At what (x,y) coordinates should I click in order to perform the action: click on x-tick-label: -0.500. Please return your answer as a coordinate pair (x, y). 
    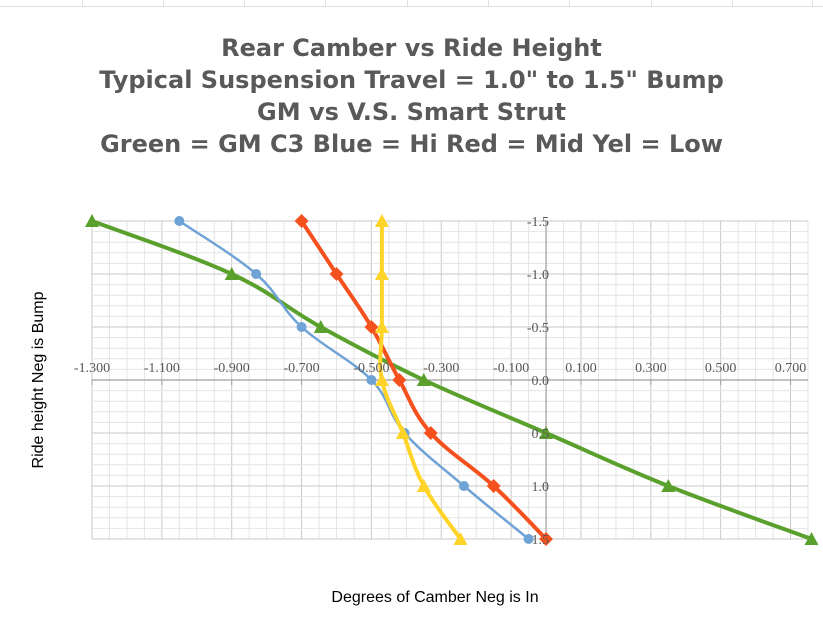
    Looking at the image, I should click on (371, 368).